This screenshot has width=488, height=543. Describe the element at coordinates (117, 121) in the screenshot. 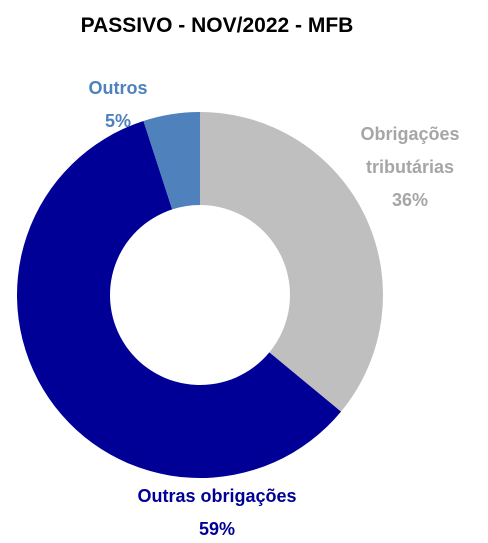

I see `value-label: 5%` at that location.